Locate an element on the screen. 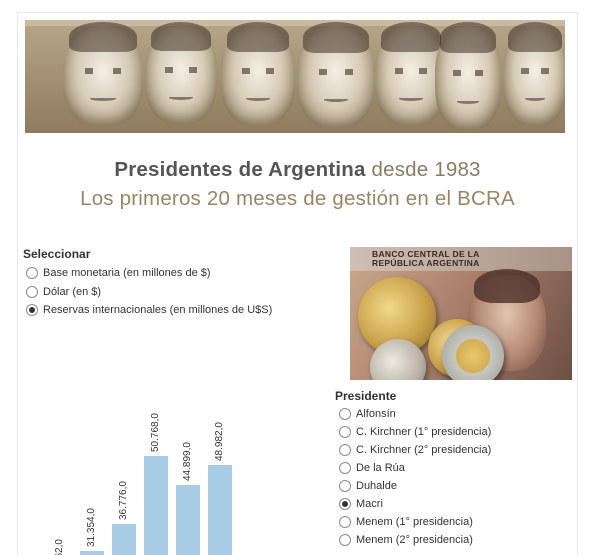  radio-label: C. Kirchner (2° presidencia) is located at coordinates (424, 450).